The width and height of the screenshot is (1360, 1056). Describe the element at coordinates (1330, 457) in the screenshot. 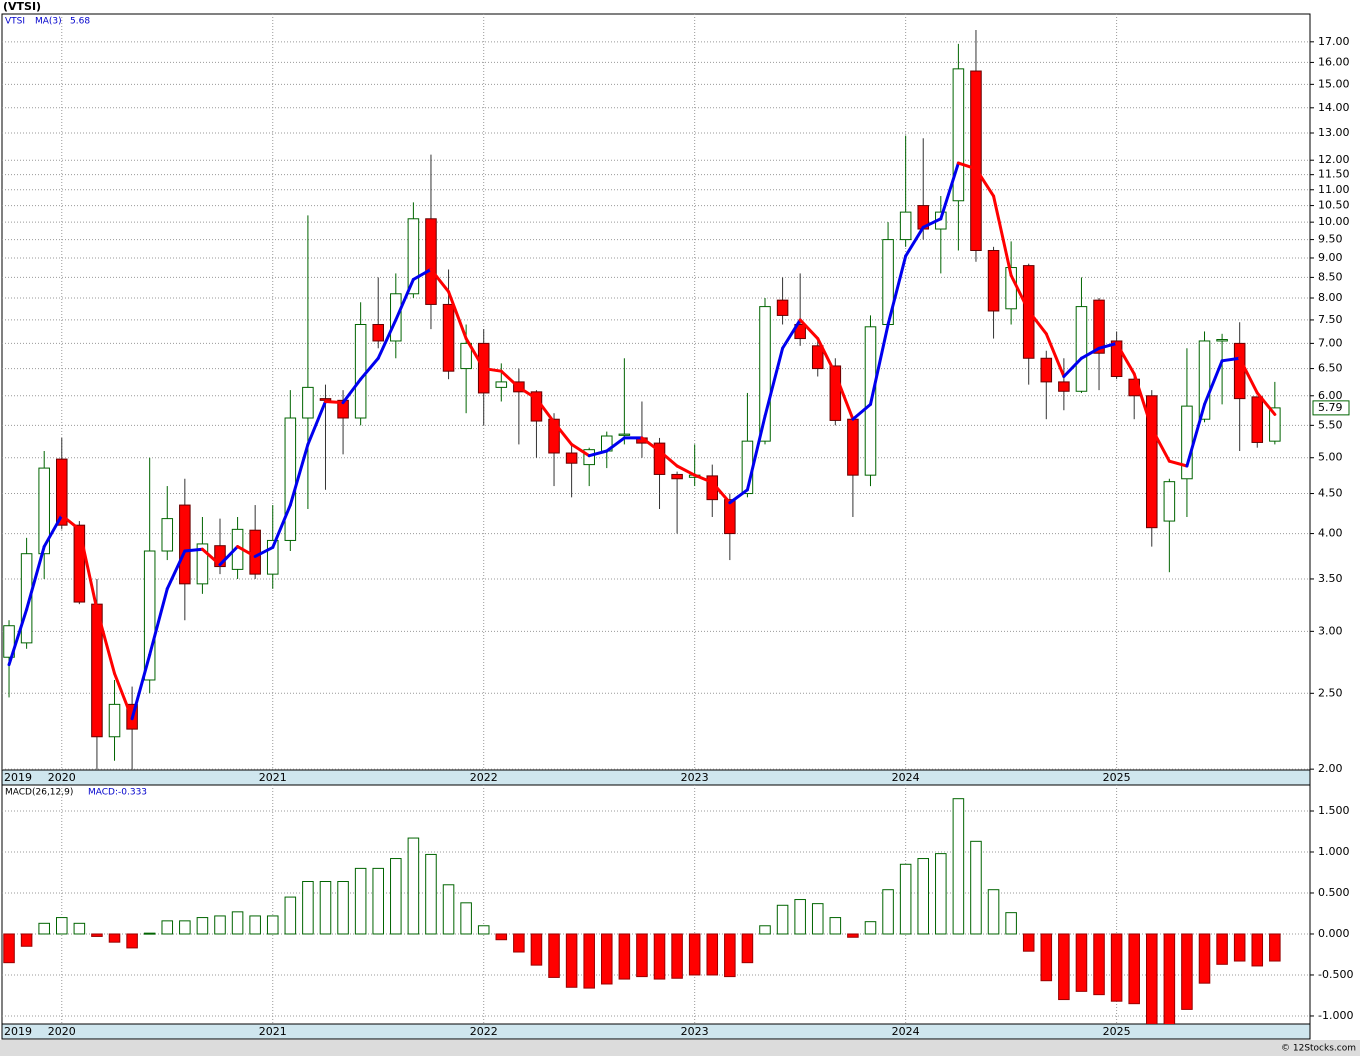

I see `y-tick-label: 5.00` at that location.